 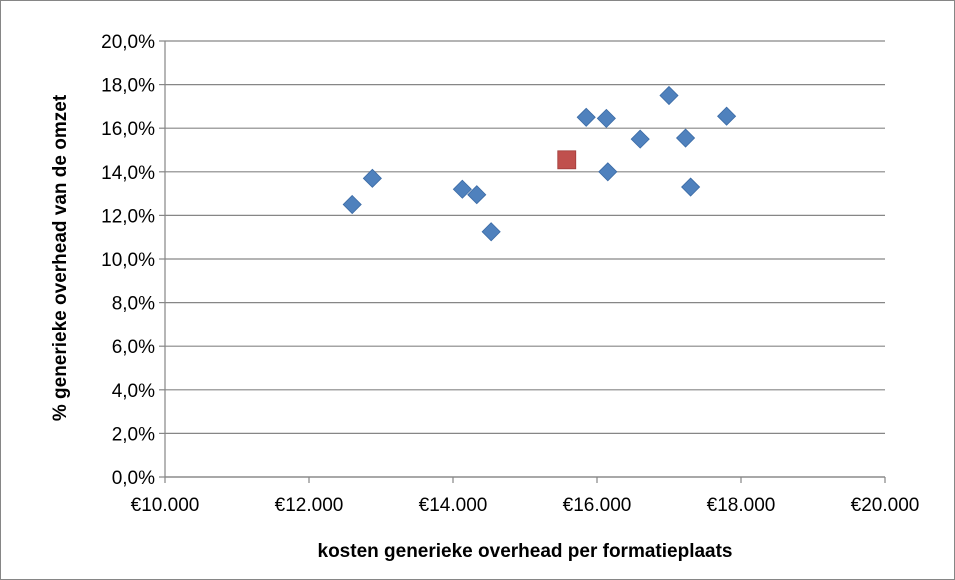 I want to click on y-tick-label: 6,0%, so click(x=133, y=347).